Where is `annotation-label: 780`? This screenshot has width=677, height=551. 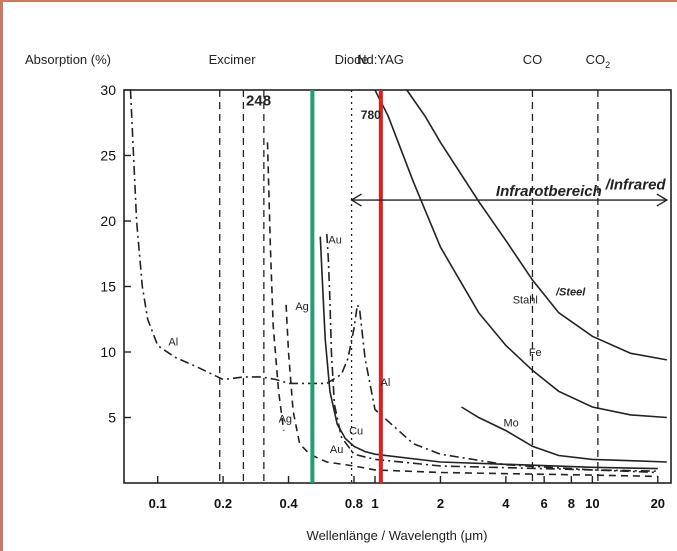 annotation-label: 780 is located at coordinates (371, 115).